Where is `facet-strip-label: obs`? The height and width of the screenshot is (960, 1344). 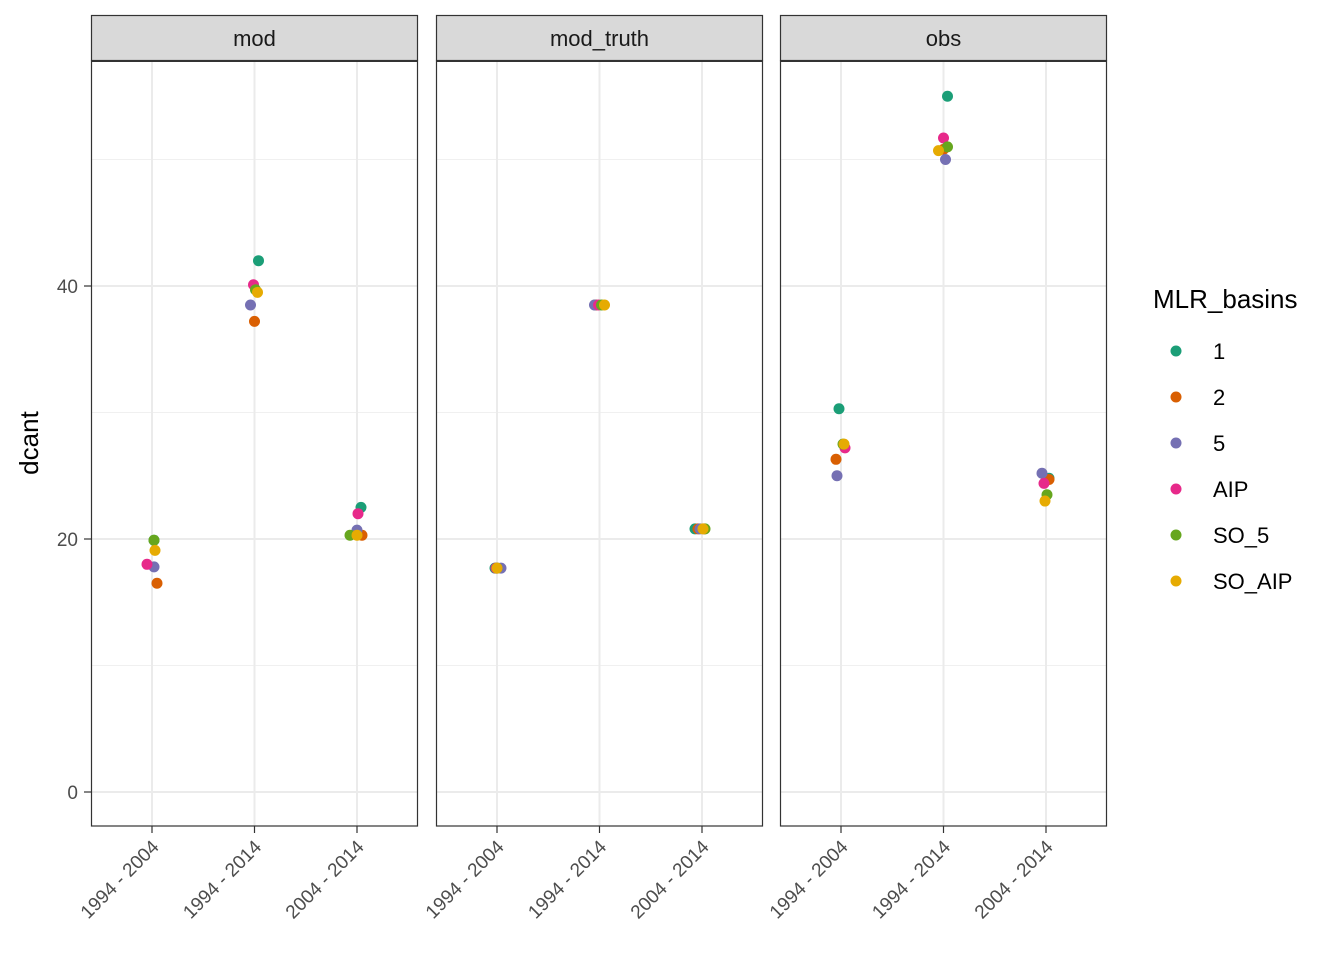
facet-strip-label: obs is located at coordinates (943, 38).